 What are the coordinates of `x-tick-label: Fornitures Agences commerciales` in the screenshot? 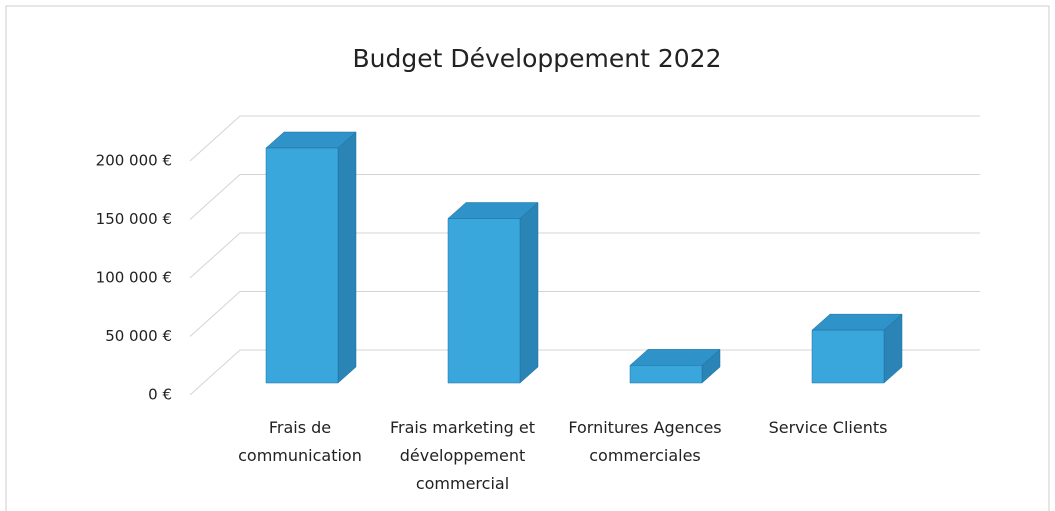 It's located at (645, 441).